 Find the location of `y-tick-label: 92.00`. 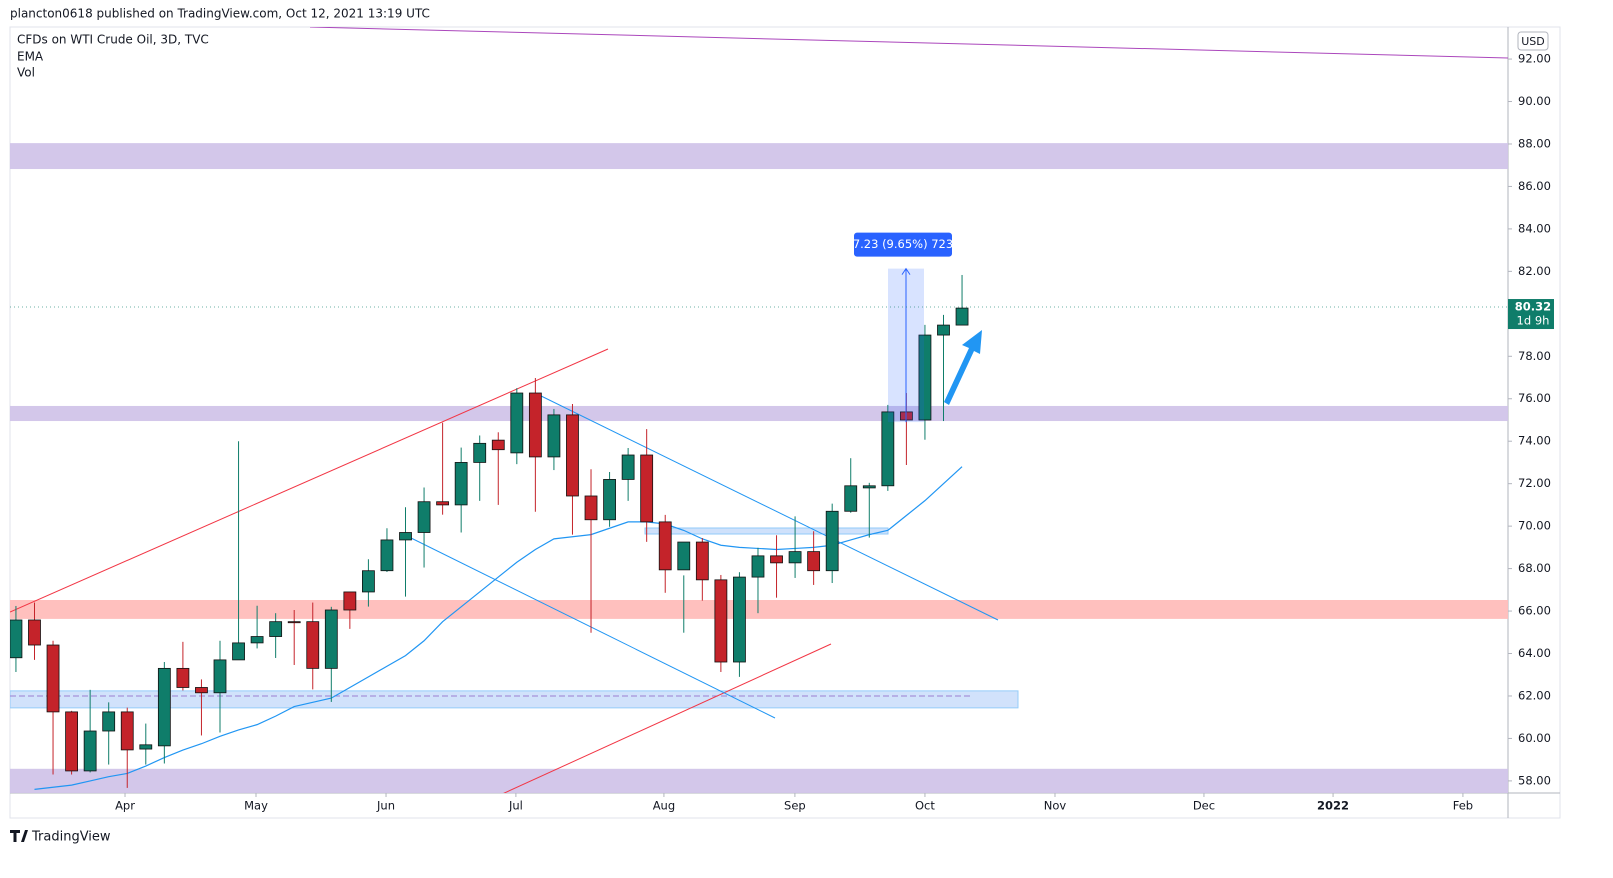

y-tick-label: 92.00 is located at coordinates (1534, 59).